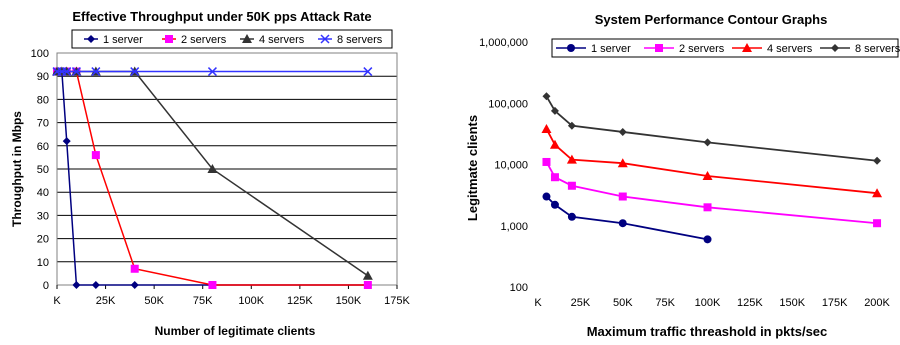 The height and width of the screenshot is (345, 900). I want to click on series-1-server, so click(627, 218).